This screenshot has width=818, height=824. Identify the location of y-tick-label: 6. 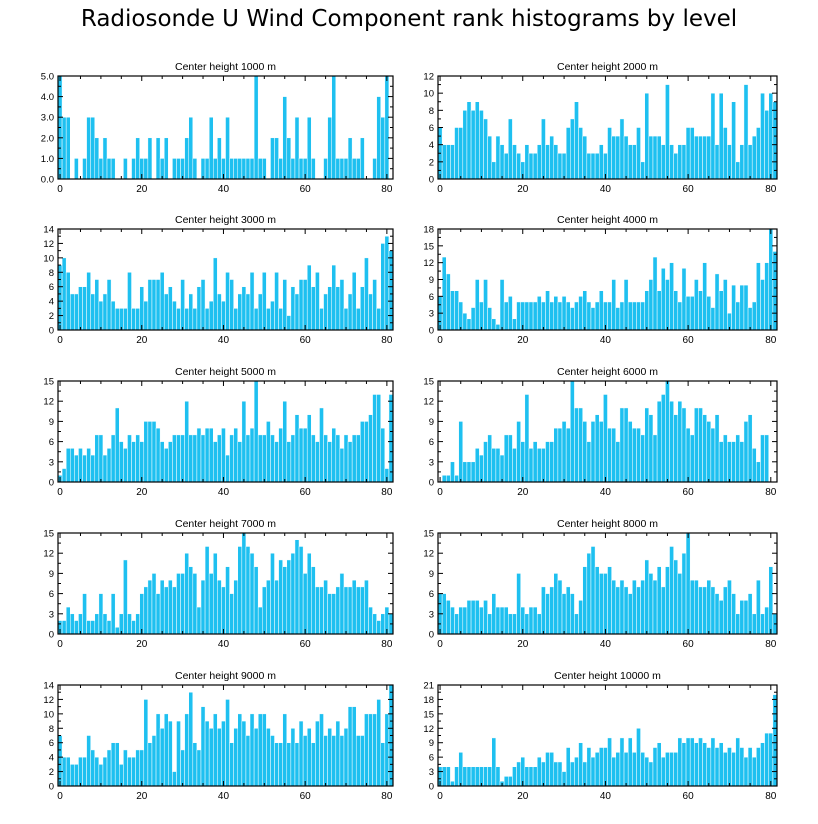
(51, 287).